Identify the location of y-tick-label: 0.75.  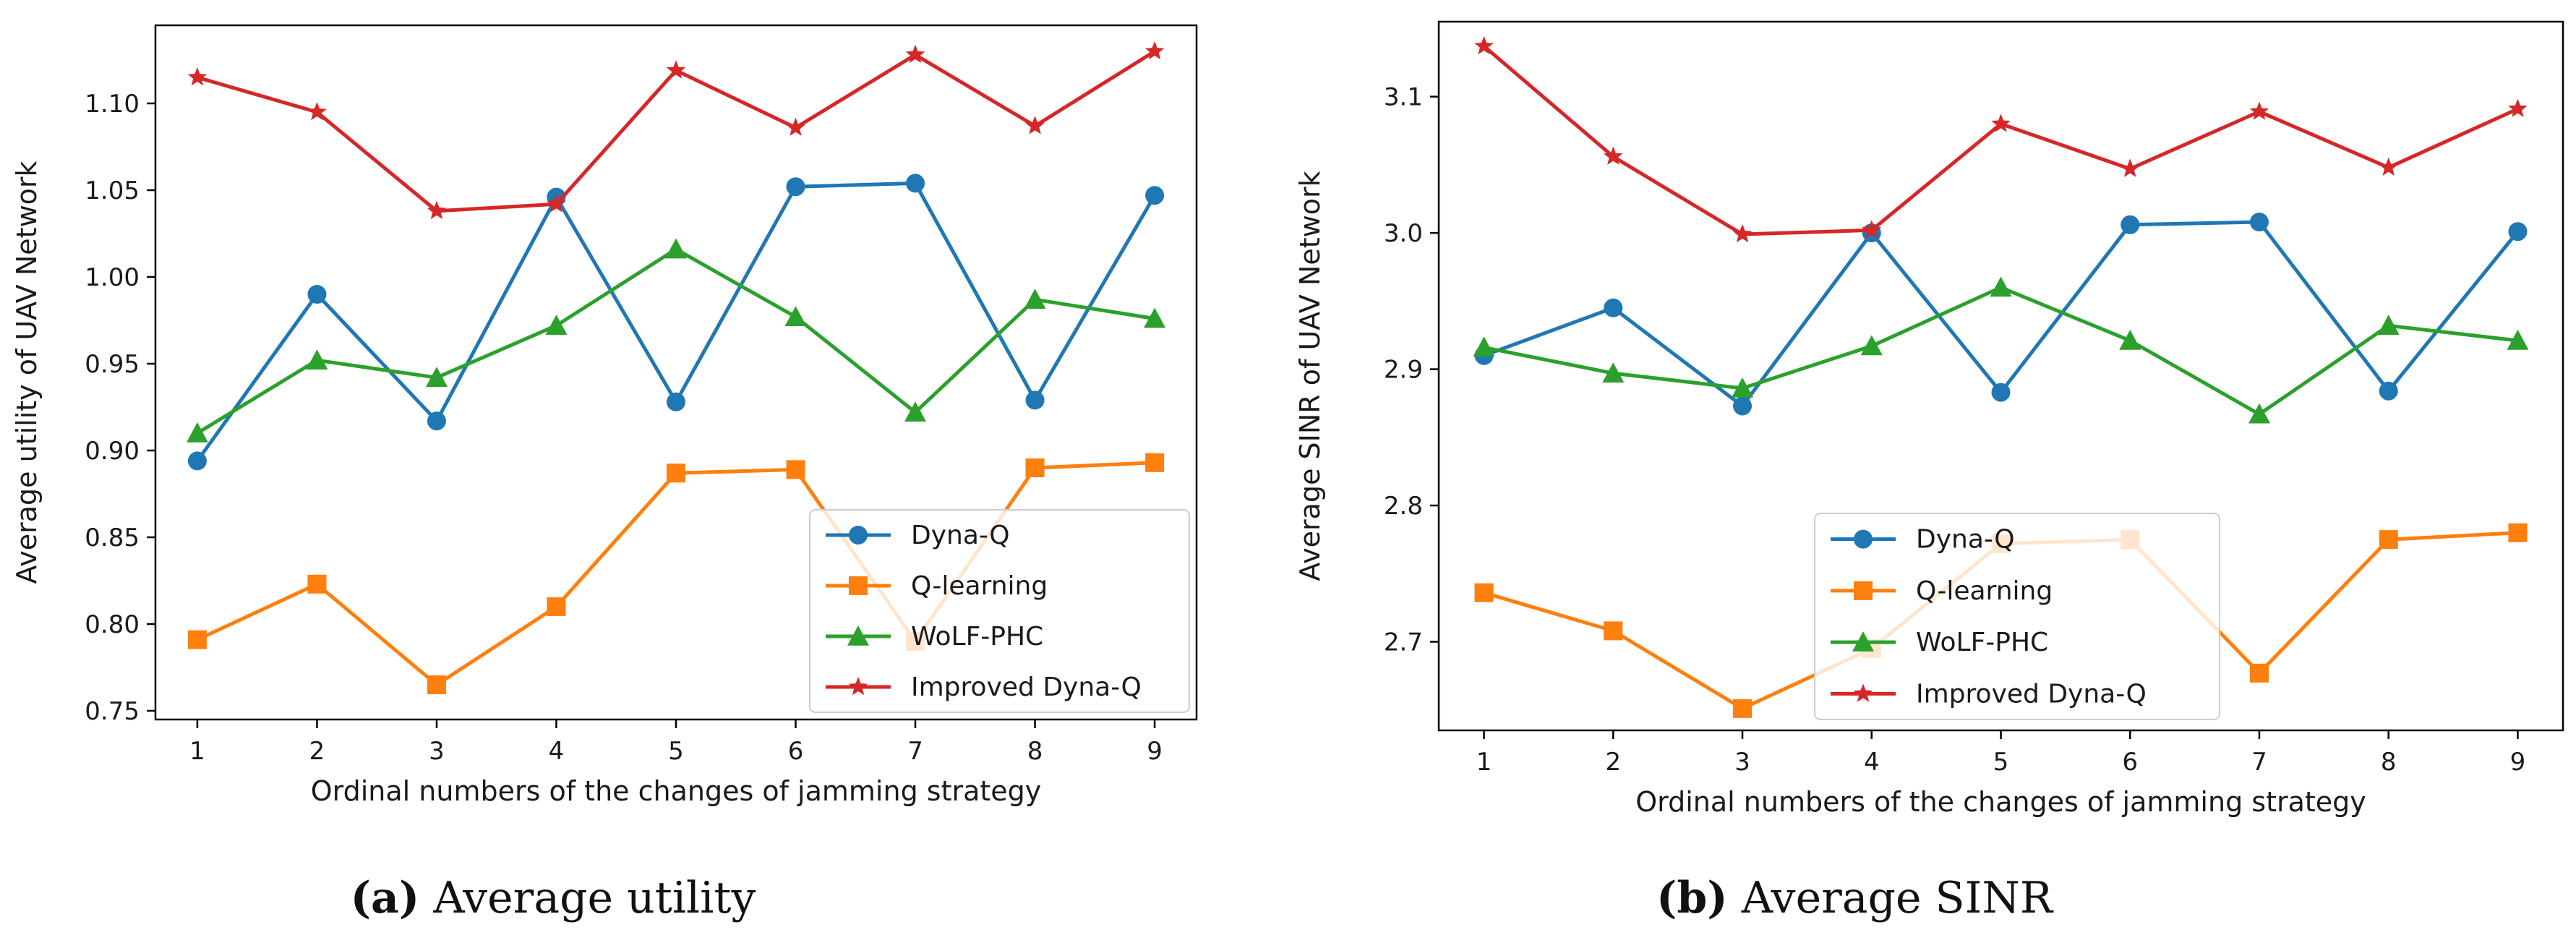
(112, 711).